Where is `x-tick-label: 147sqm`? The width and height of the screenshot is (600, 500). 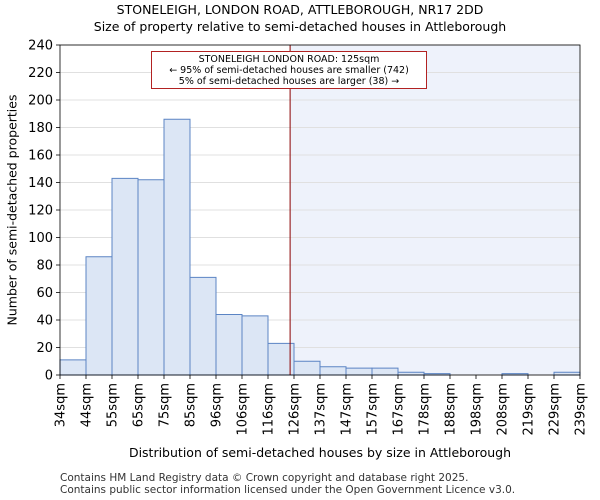
x-tick-label: 147sqm is located at coordinates (347, 409).